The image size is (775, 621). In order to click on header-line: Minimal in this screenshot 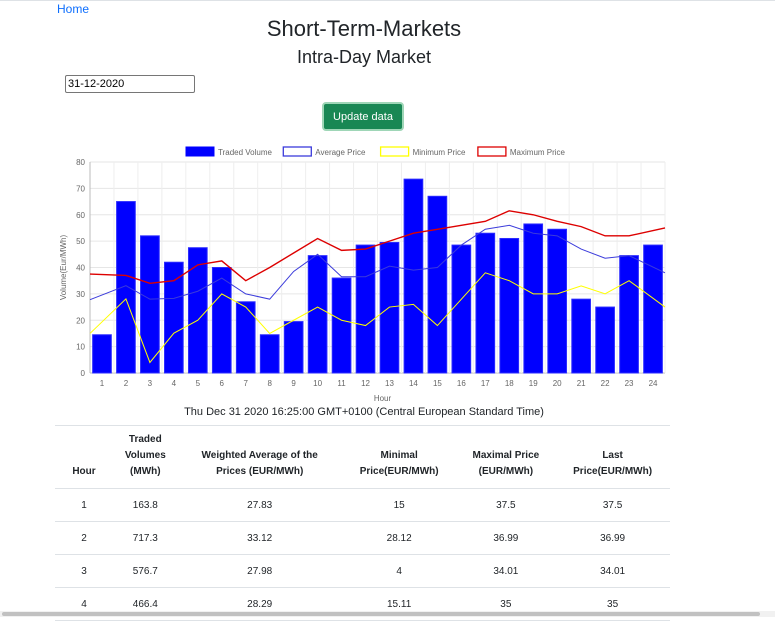, I will do `click(399, 455)`.